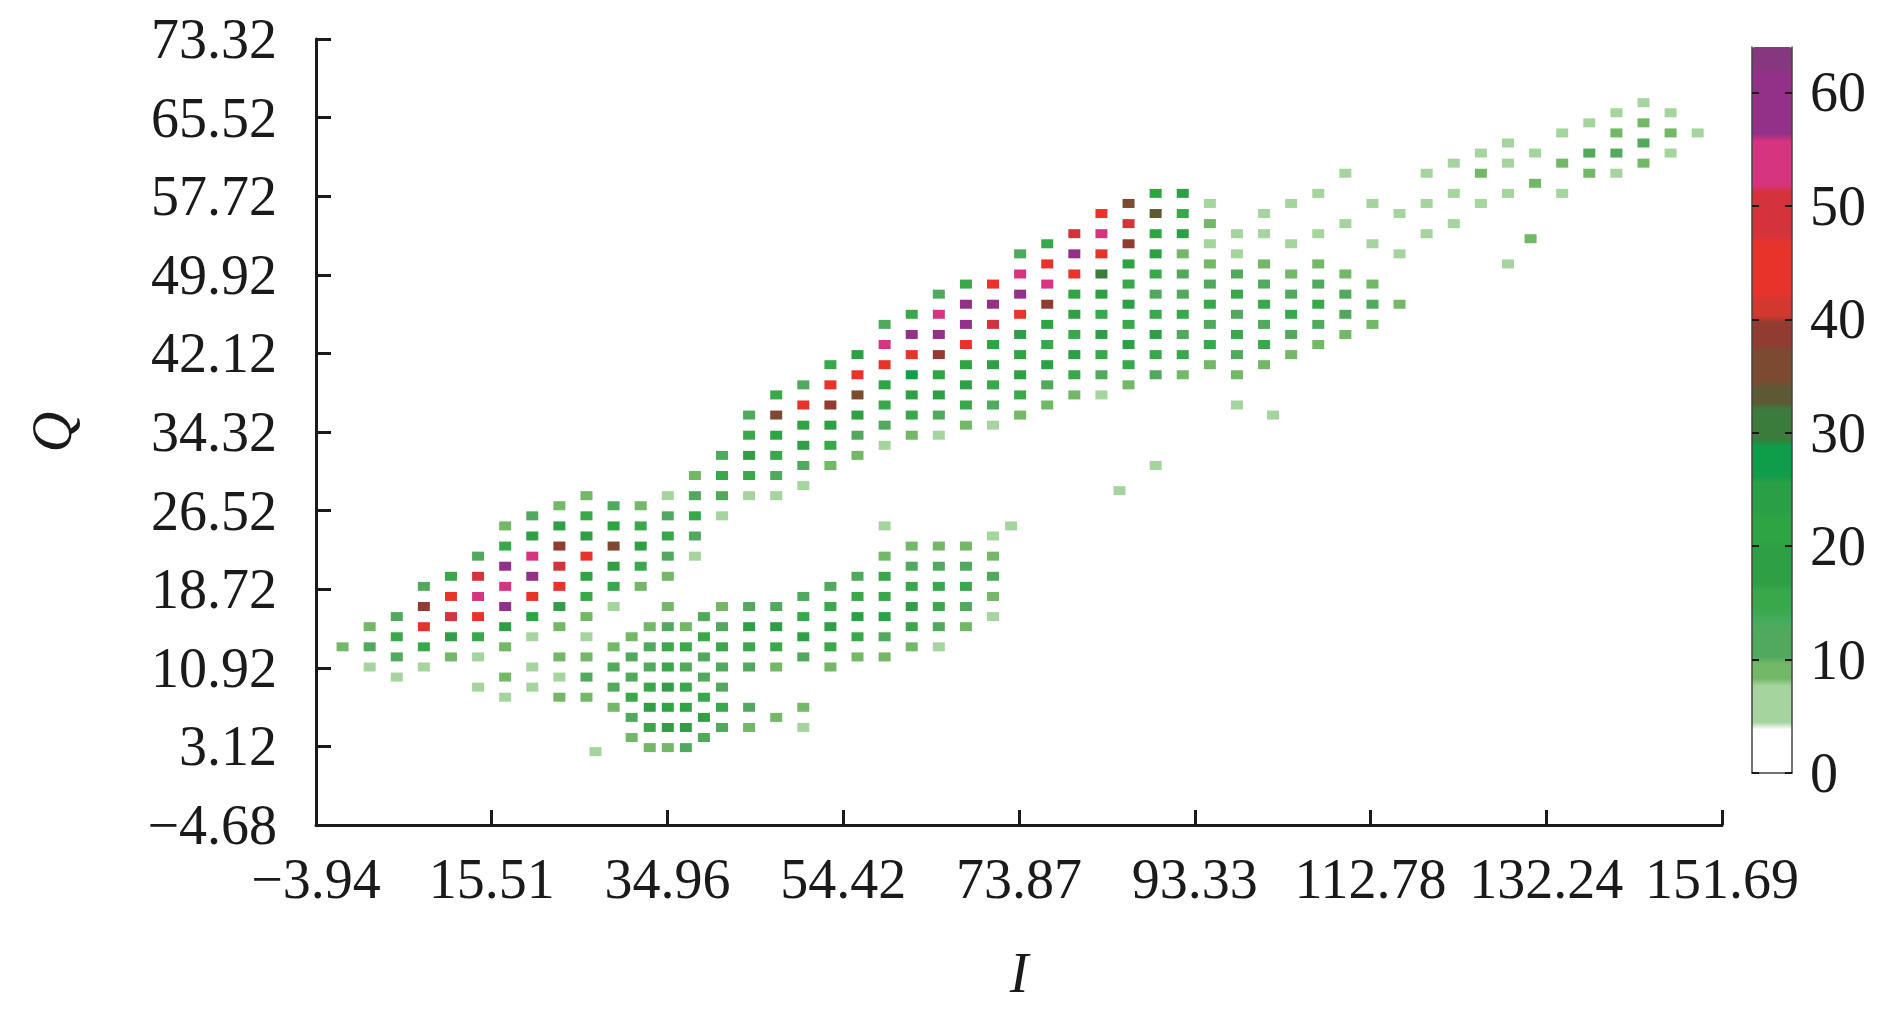 The width and height of the screenshot is (1882, 1014). Describe the element at coordinates (667, 879) in the screenshot. I see `x-tick-label: 34.96` at that location.